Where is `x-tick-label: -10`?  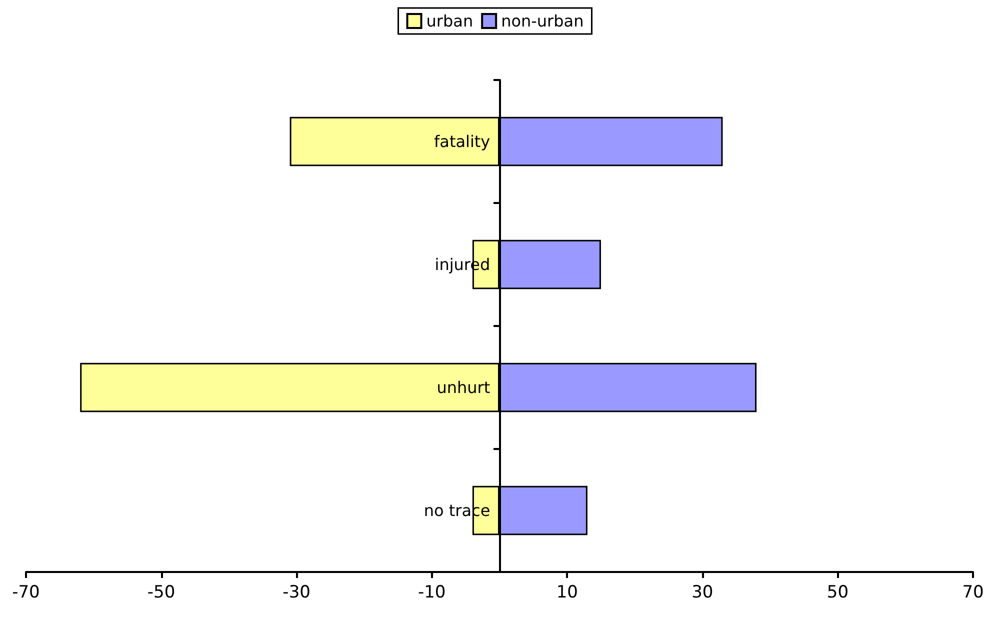
x-tick-label: -10 is located at coordinates (432, 592).